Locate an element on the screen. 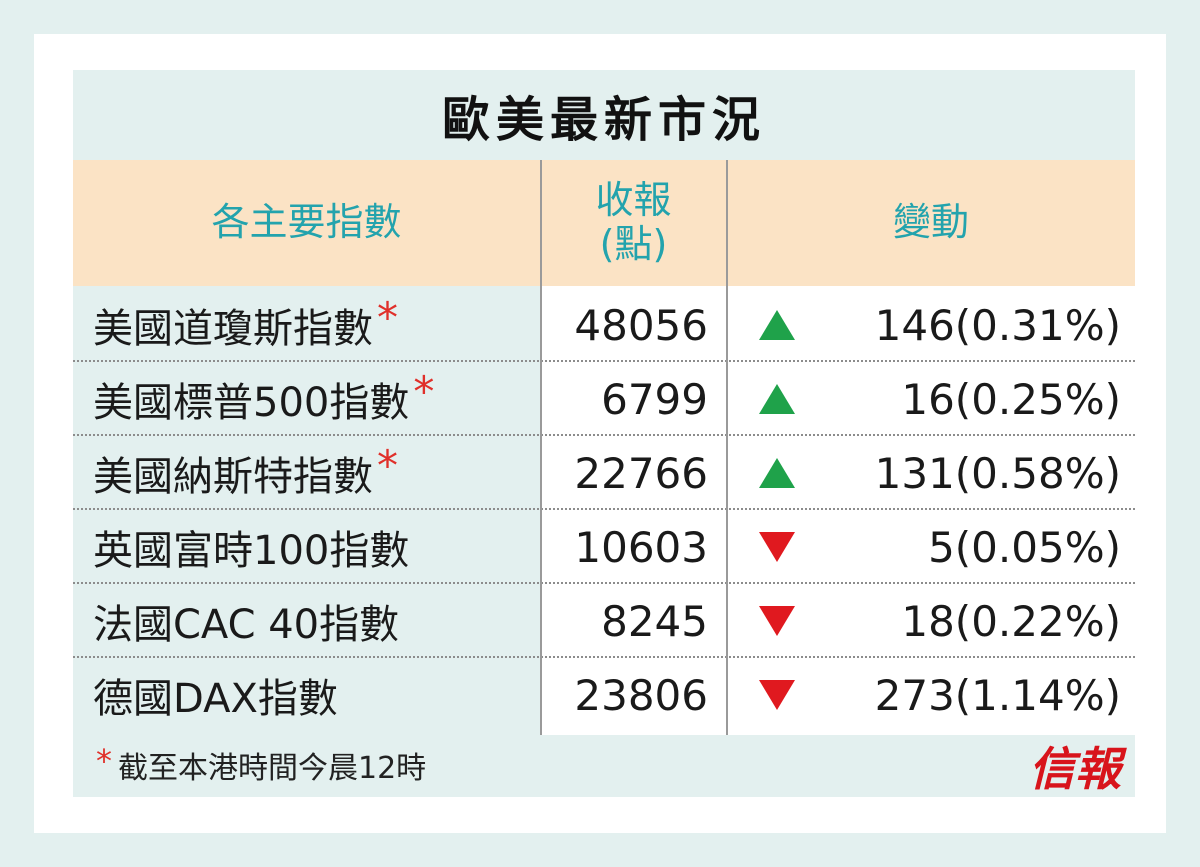 The width and height of the screenshot is (1200, 867). header-change: 變動 is located at coordinates (931, 223).